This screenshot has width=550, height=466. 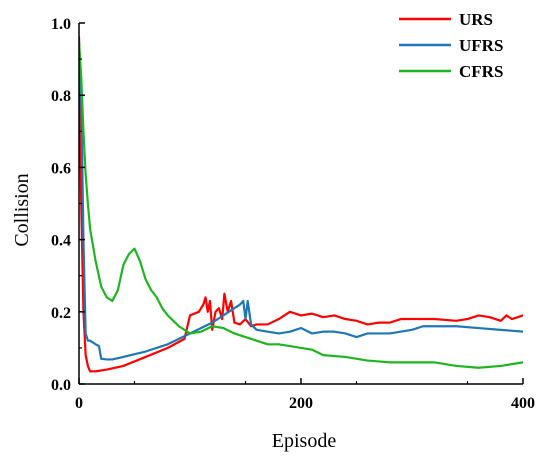 What do you see at coordinates (61, 24) in the screenshot?
I see `y-tick-label: 1.0` at bounding box center [61, 24].